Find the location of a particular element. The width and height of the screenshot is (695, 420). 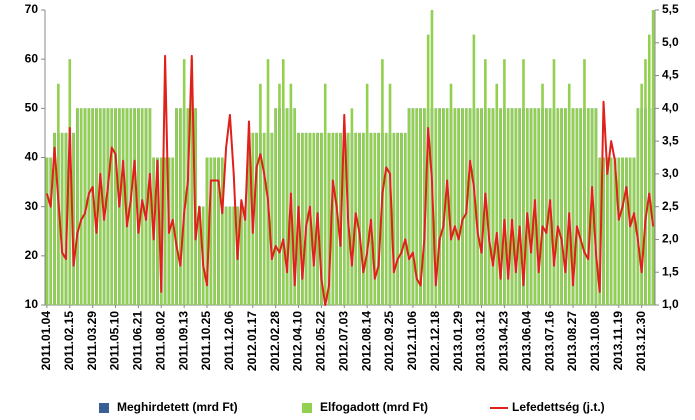

x-tick-label: 2012.11.06 is located at coordinates (412, 341).